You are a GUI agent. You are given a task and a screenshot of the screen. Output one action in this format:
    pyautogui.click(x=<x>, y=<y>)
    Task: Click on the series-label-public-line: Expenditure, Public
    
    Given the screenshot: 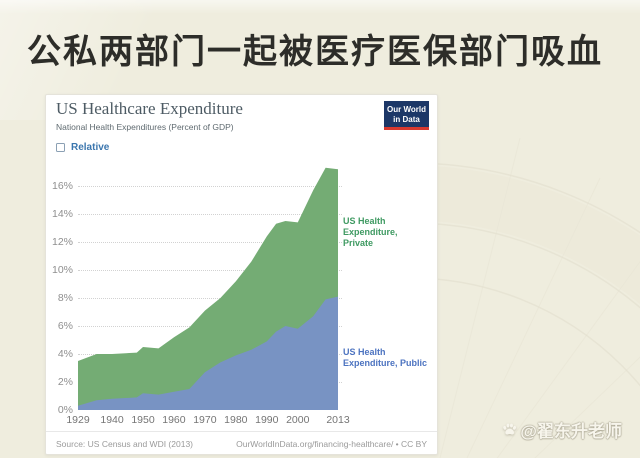 What is the action you would take?
    pyautogui.click(x=385, y=363)
    